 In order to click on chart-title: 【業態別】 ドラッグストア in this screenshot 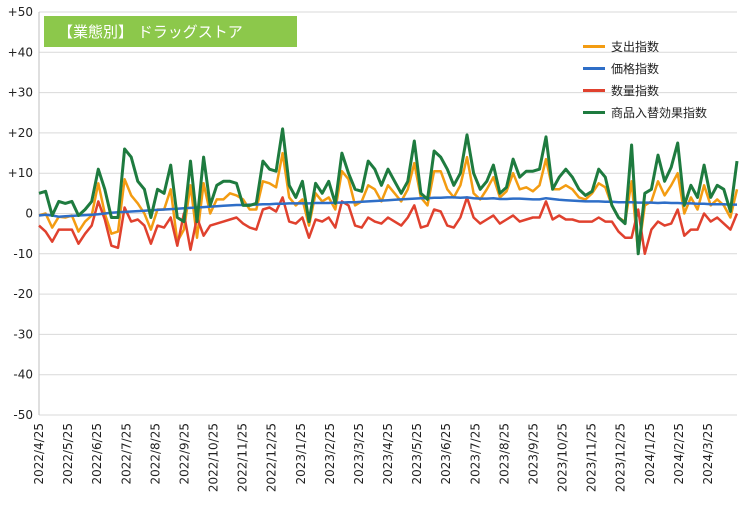, I will do `click(170, 31)`.